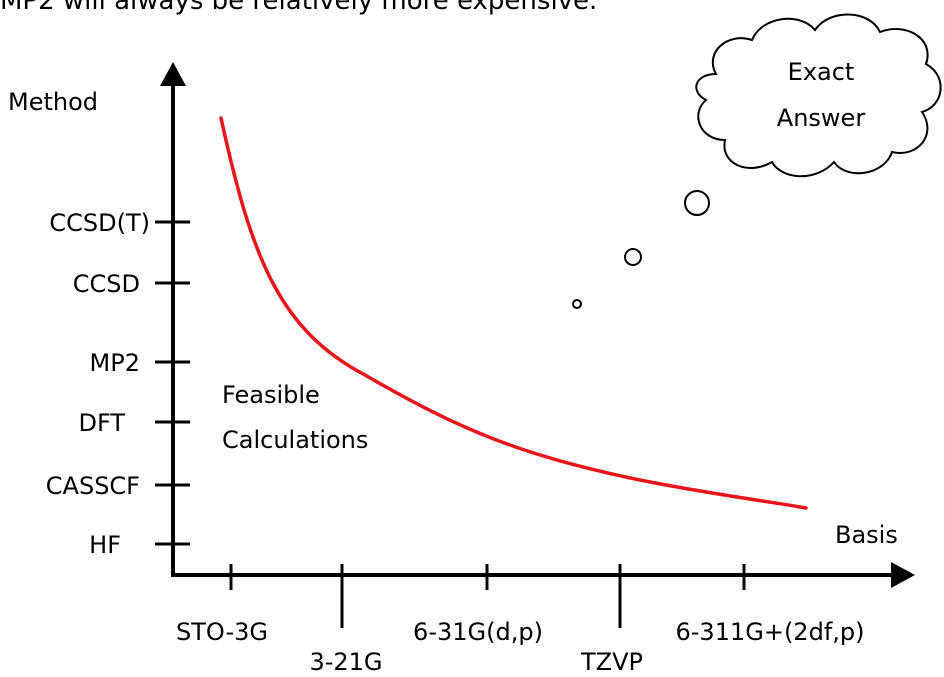 The width and height of the screenshot is (944, 677). What do you see at coordinates (697, 203) in the screenshot?
I see `thought-bubble-large` at bounding box center [697, 203].